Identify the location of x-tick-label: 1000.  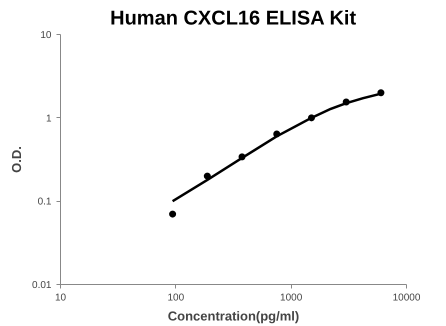
(291, 298).